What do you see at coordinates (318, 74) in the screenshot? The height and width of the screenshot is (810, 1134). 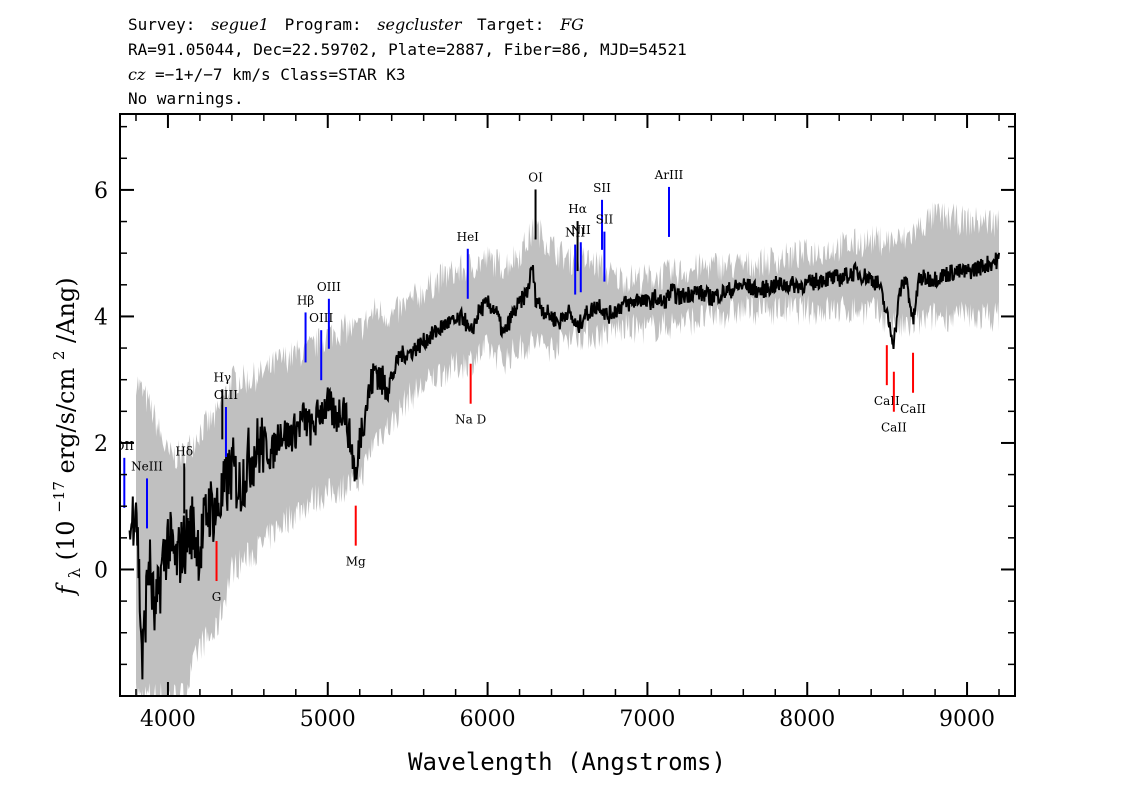 I see `class-info: km/s Class=STAR K3` at bounding box center [318, 74].